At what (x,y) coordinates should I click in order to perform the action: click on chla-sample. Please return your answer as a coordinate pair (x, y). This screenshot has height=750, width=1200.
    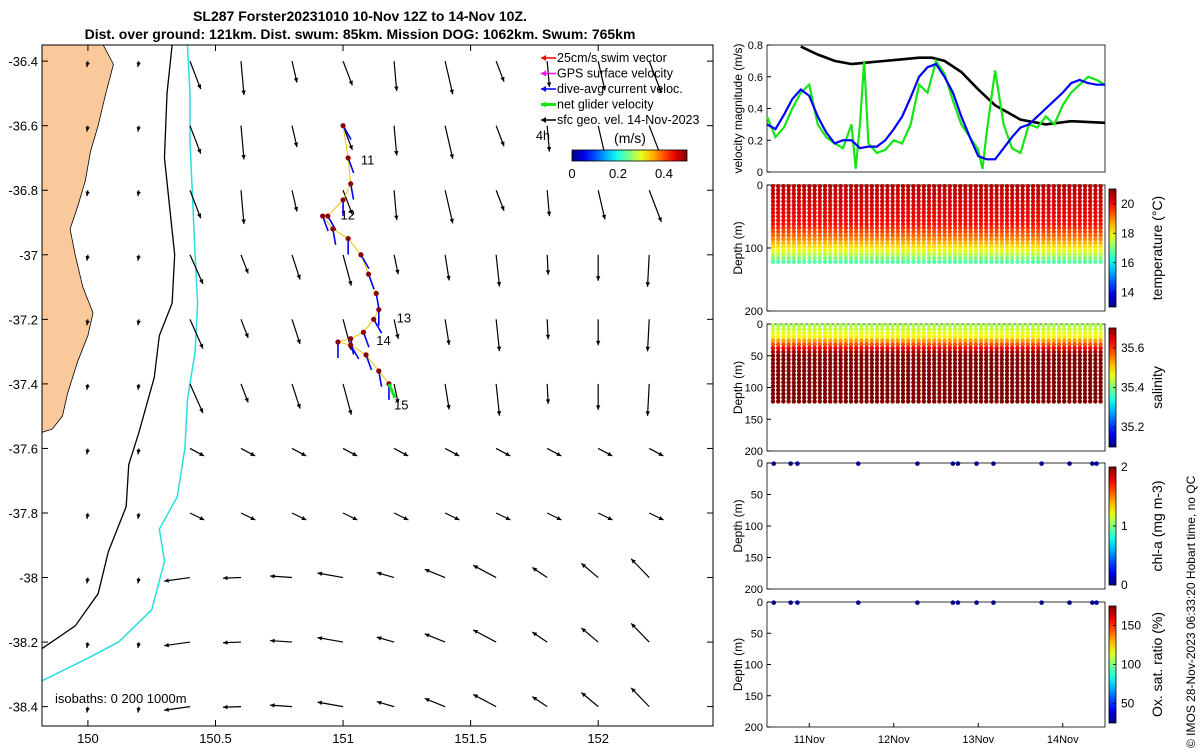
    Looking at the image, I should click on (1069, 463).